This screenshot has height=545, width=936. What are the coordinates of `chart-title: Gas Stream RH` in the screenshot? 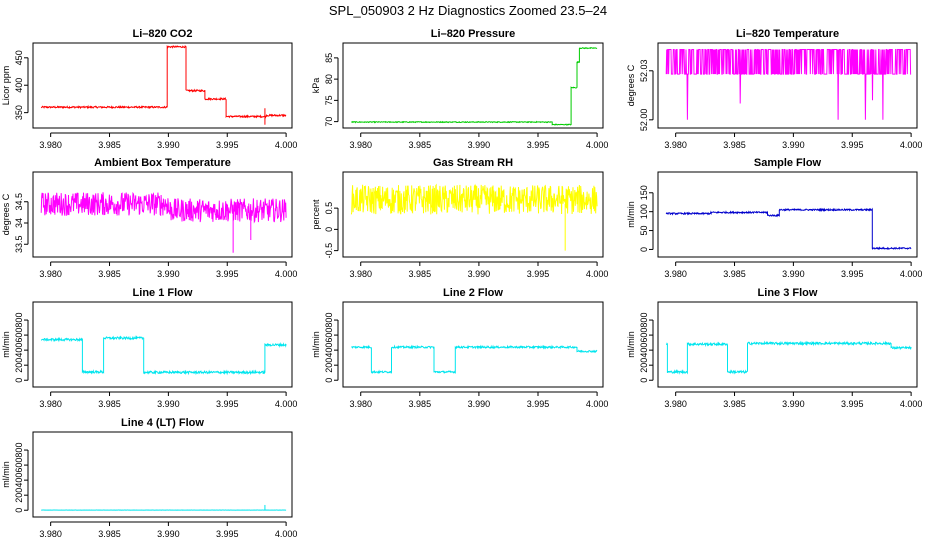 It's located at (473, 163).